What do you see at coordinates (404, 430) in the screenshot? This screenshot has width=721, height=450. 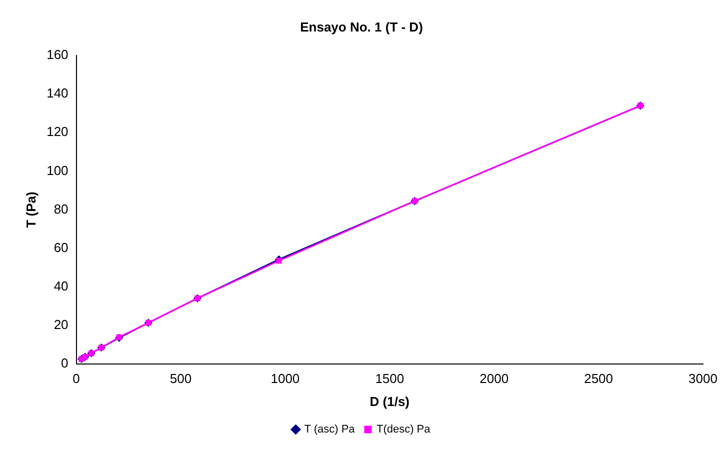 I see `legend-label: T(desc) Pa` at bounding box center [404, 430].